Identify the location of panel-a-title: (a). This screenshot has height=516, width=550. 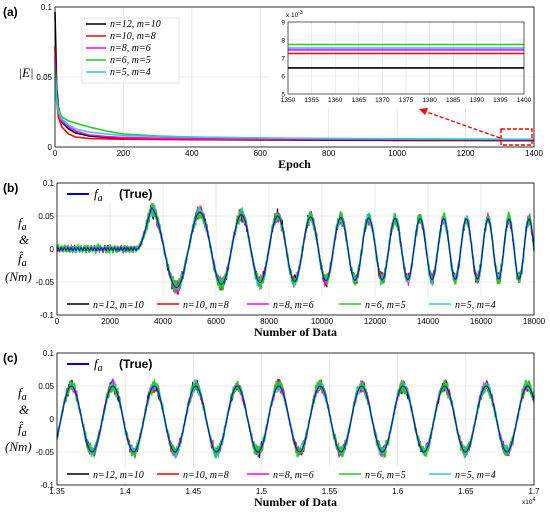
(10, 12).